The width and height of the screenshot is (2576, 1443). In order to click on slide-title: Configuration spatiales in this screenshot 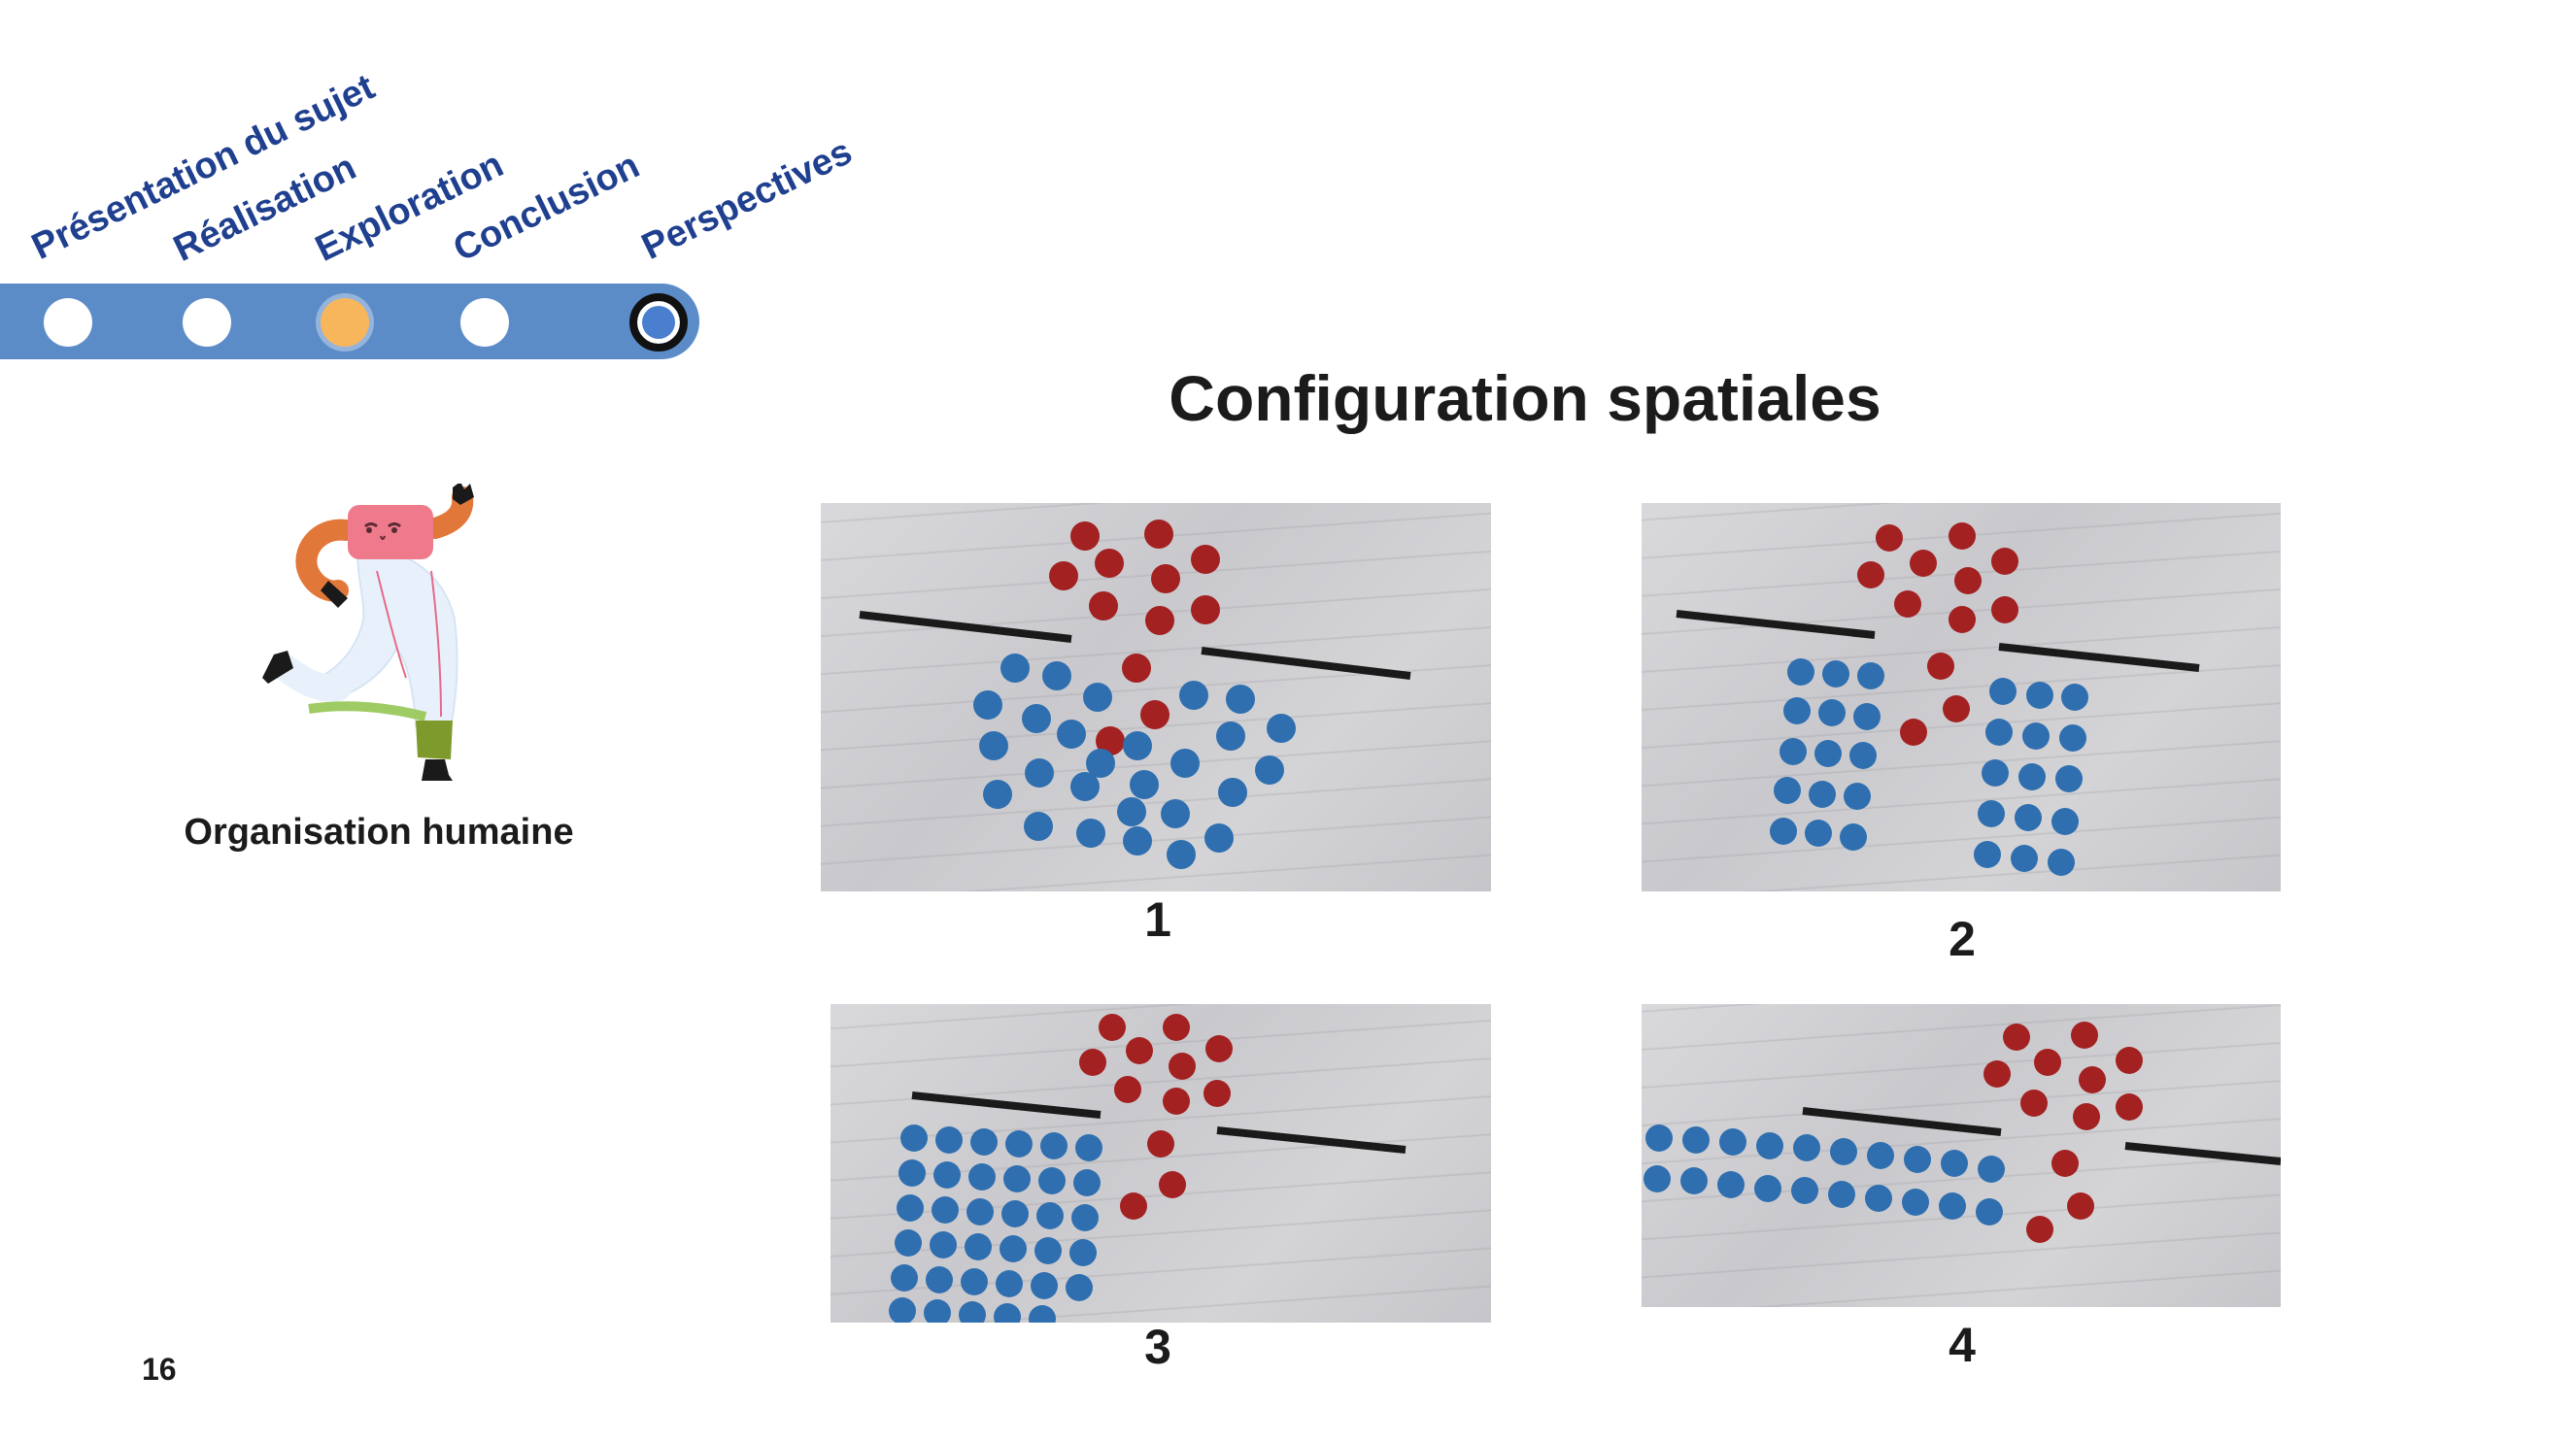, I will do `click(1525, 398)`.